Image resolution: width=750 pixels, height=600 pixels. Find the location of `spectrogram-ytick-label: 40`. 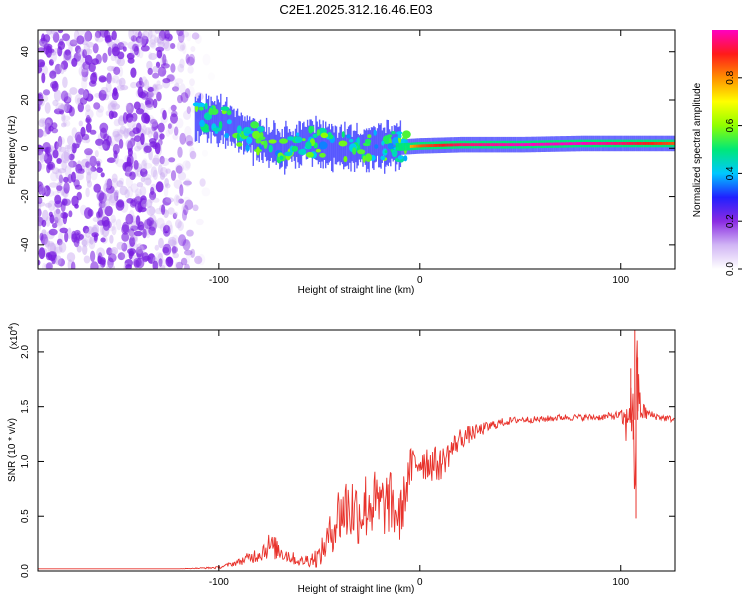

spectrogram-ytick-label: 40 is located at coordinates (25, 52).